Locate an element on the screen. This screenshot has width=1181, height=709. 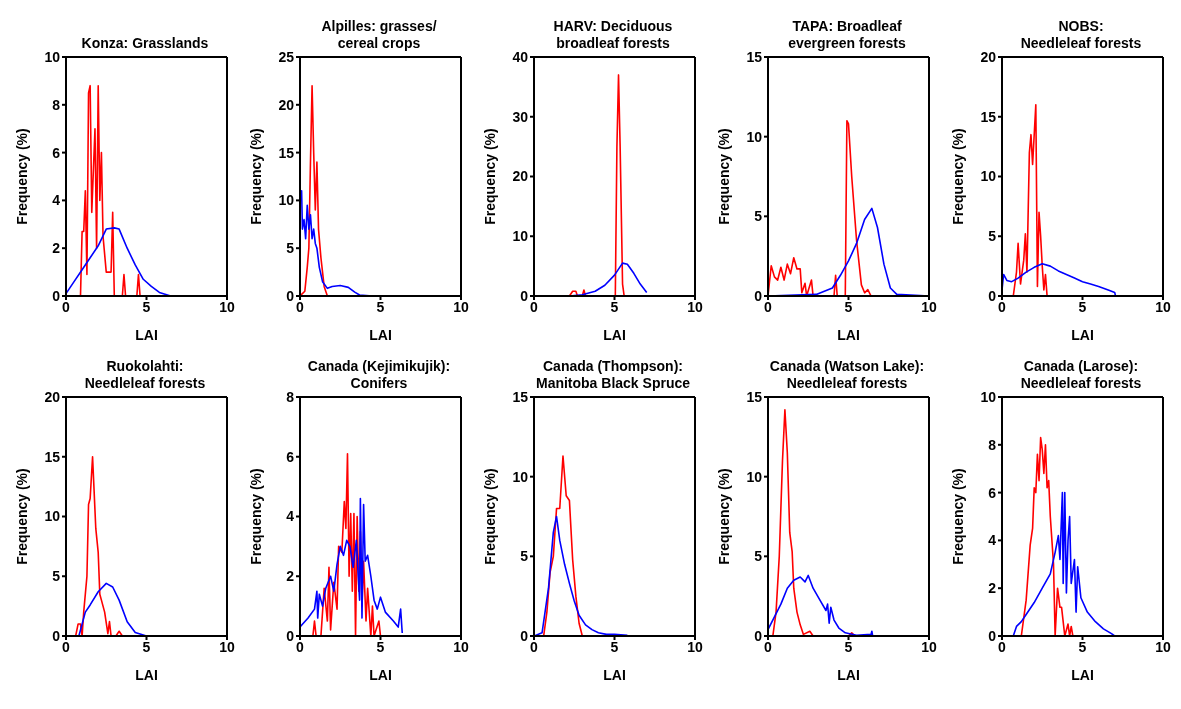
chart-title: Konza: Grasslands is located at coordinates (145, 43).